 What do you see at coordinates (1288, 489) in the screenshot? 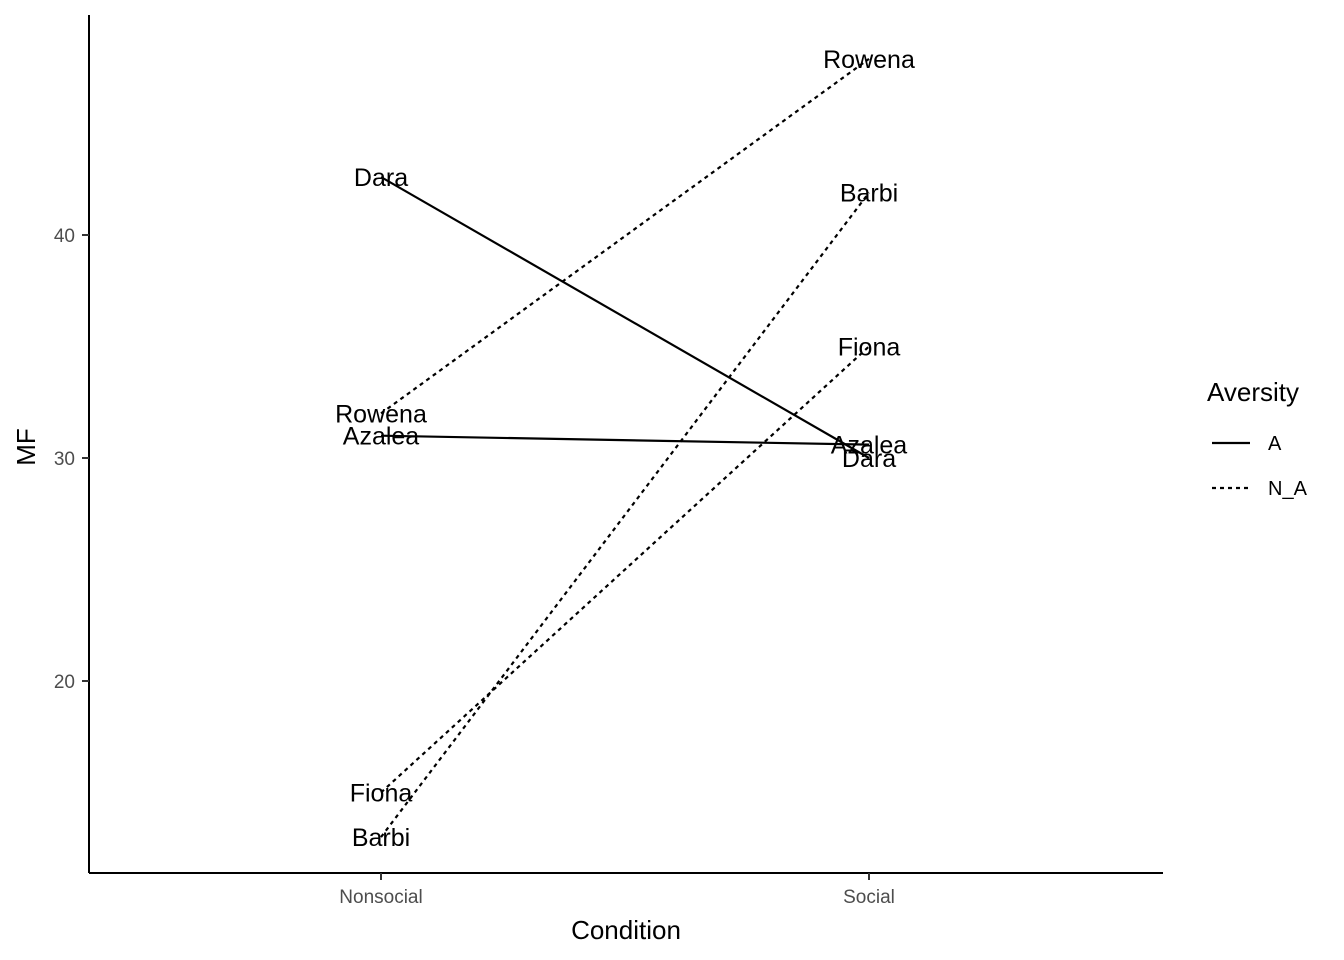
I see `legend-label-na: N_A` at bounding box center [1288, 489].